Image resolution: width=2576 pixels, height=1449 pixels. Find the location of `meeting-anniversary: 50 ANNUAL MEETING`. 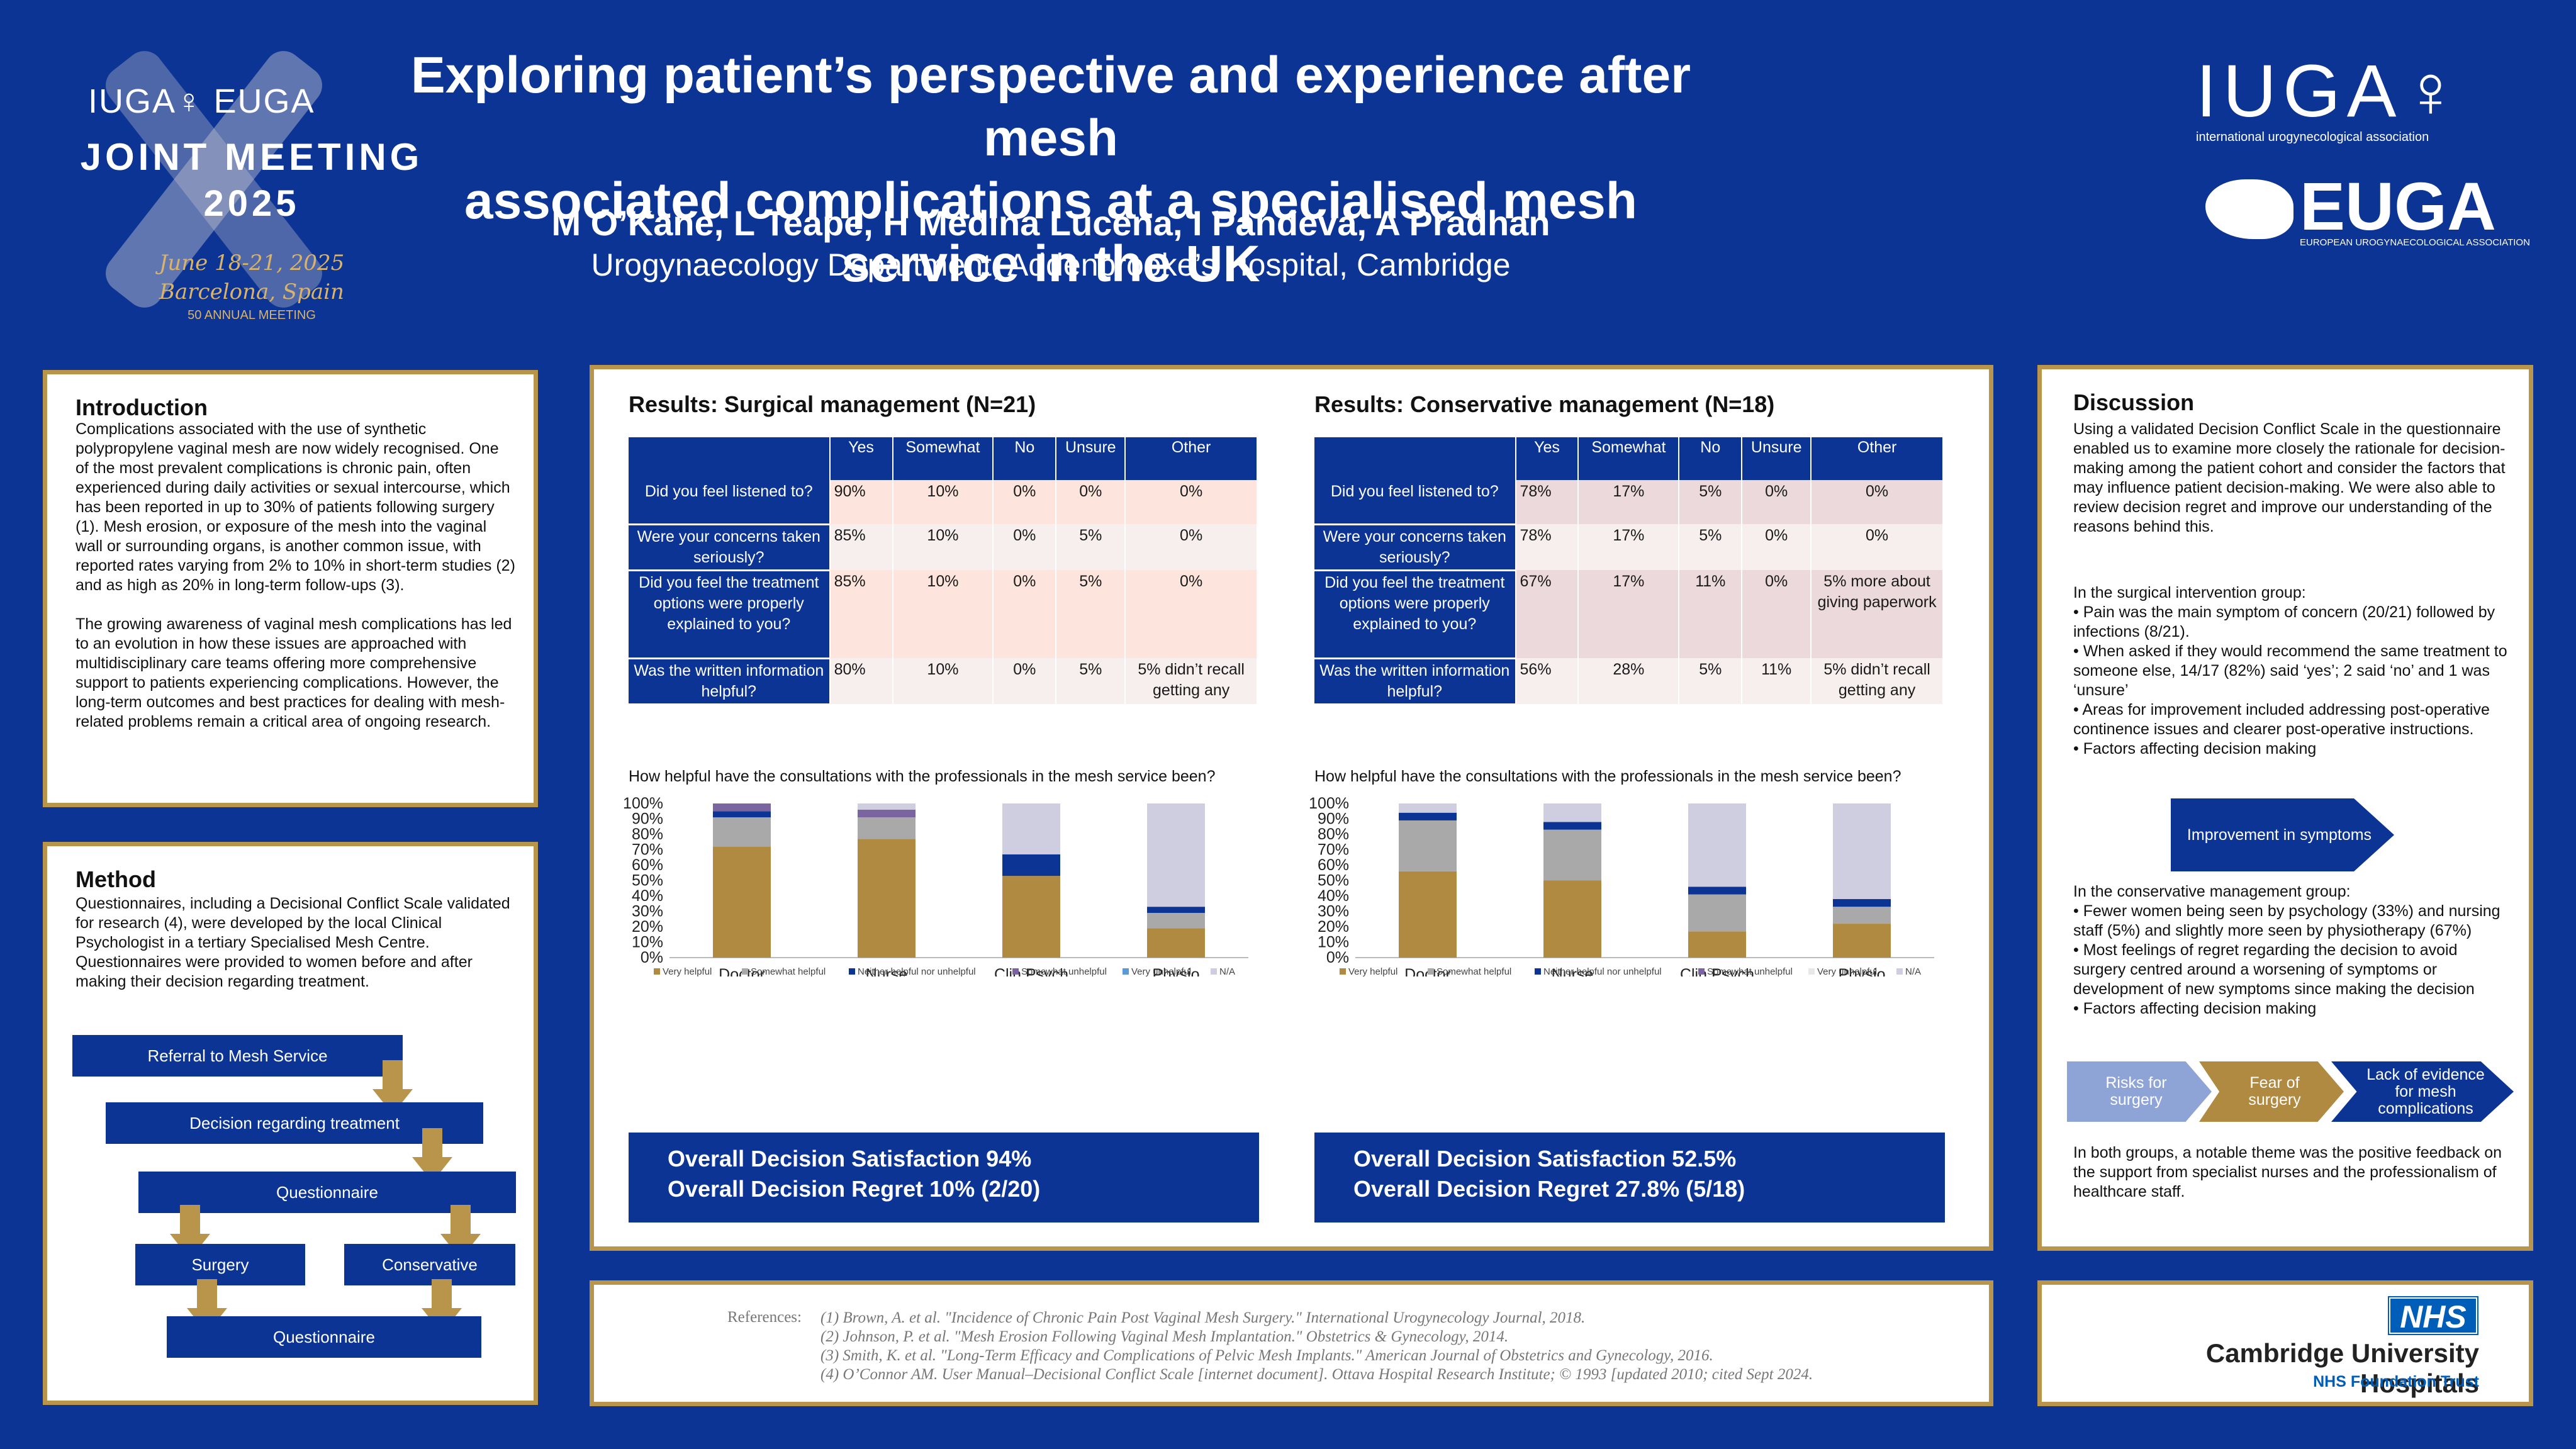

meeting-anniversary: 50 ANNUAL MEETING is located at coordinates (252, 315).